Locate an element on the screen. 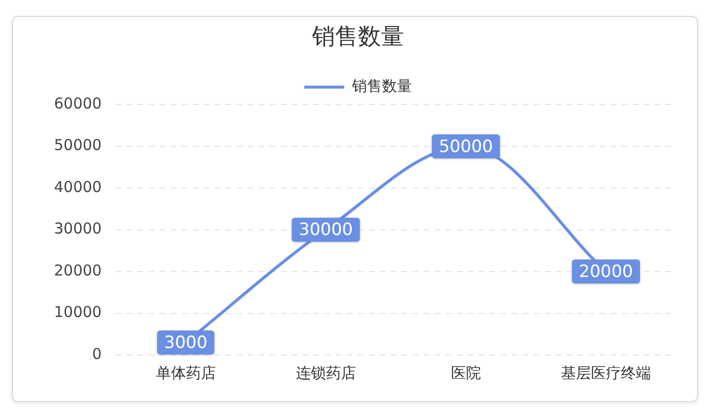  x-tick-label: 医院 is located at coordinates (465, 373).